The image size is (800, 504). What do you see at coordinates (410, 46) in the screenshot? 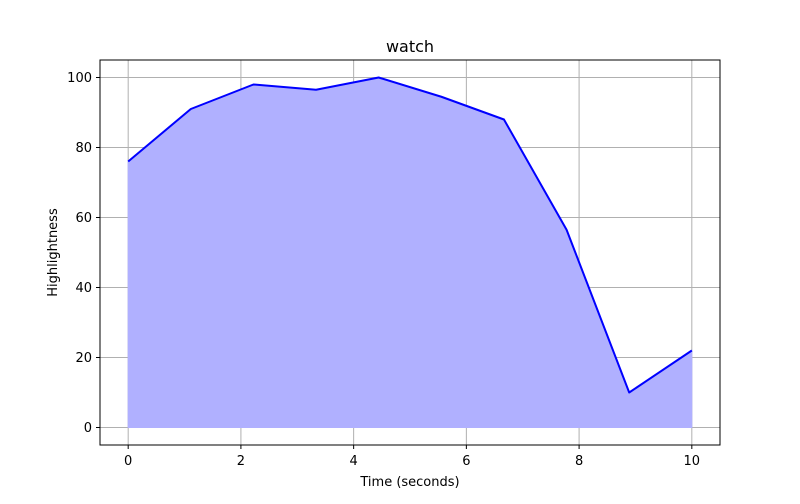
I see `chart-title: watch` at bounding box center [410, 46].